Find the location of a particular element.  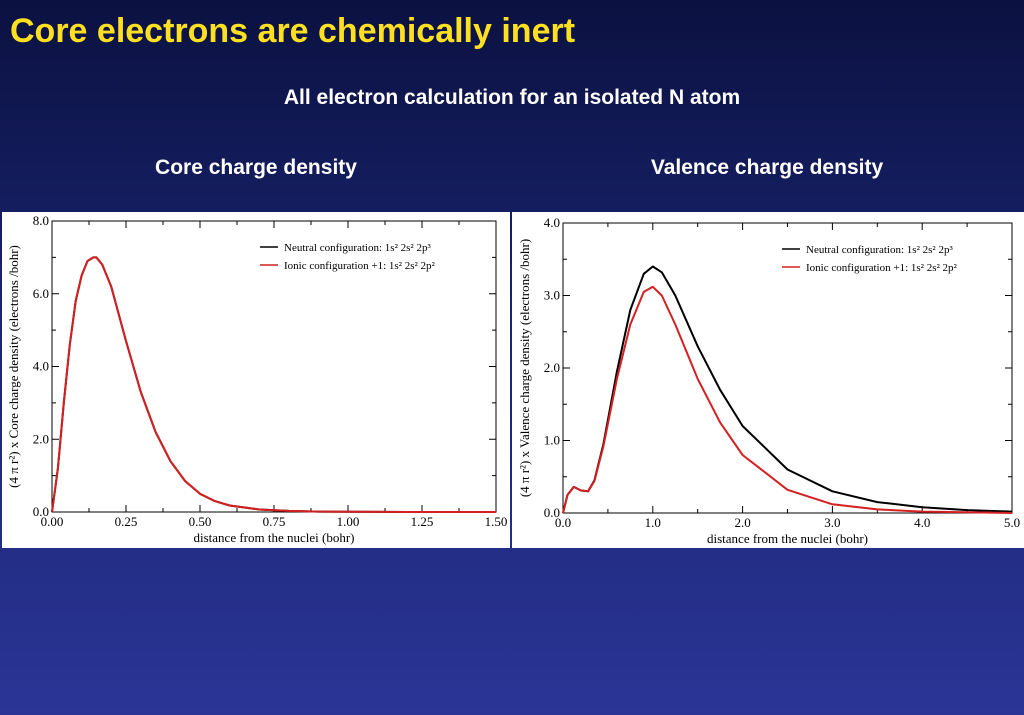

y-tick-label: 8.0 is located at coordinates (41, 220).